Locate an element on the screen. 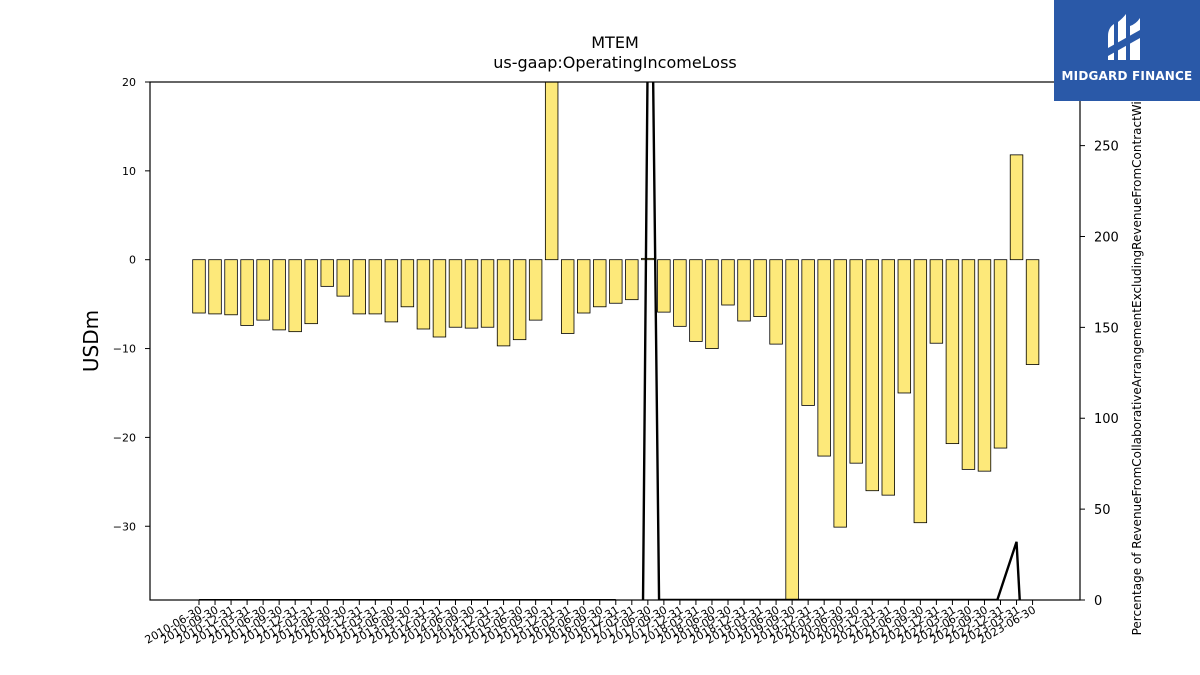 Image resolution: width=1200 pixels, height=675 pixels. y2-tick-label: 200 is located at coordinates (1106, 237).